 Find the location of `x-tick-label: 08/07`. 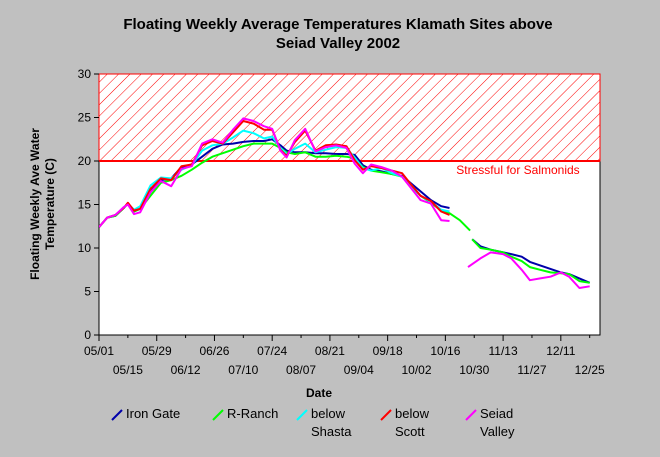

x-tick-label: 08/07 is located at coordinates (301, 370).